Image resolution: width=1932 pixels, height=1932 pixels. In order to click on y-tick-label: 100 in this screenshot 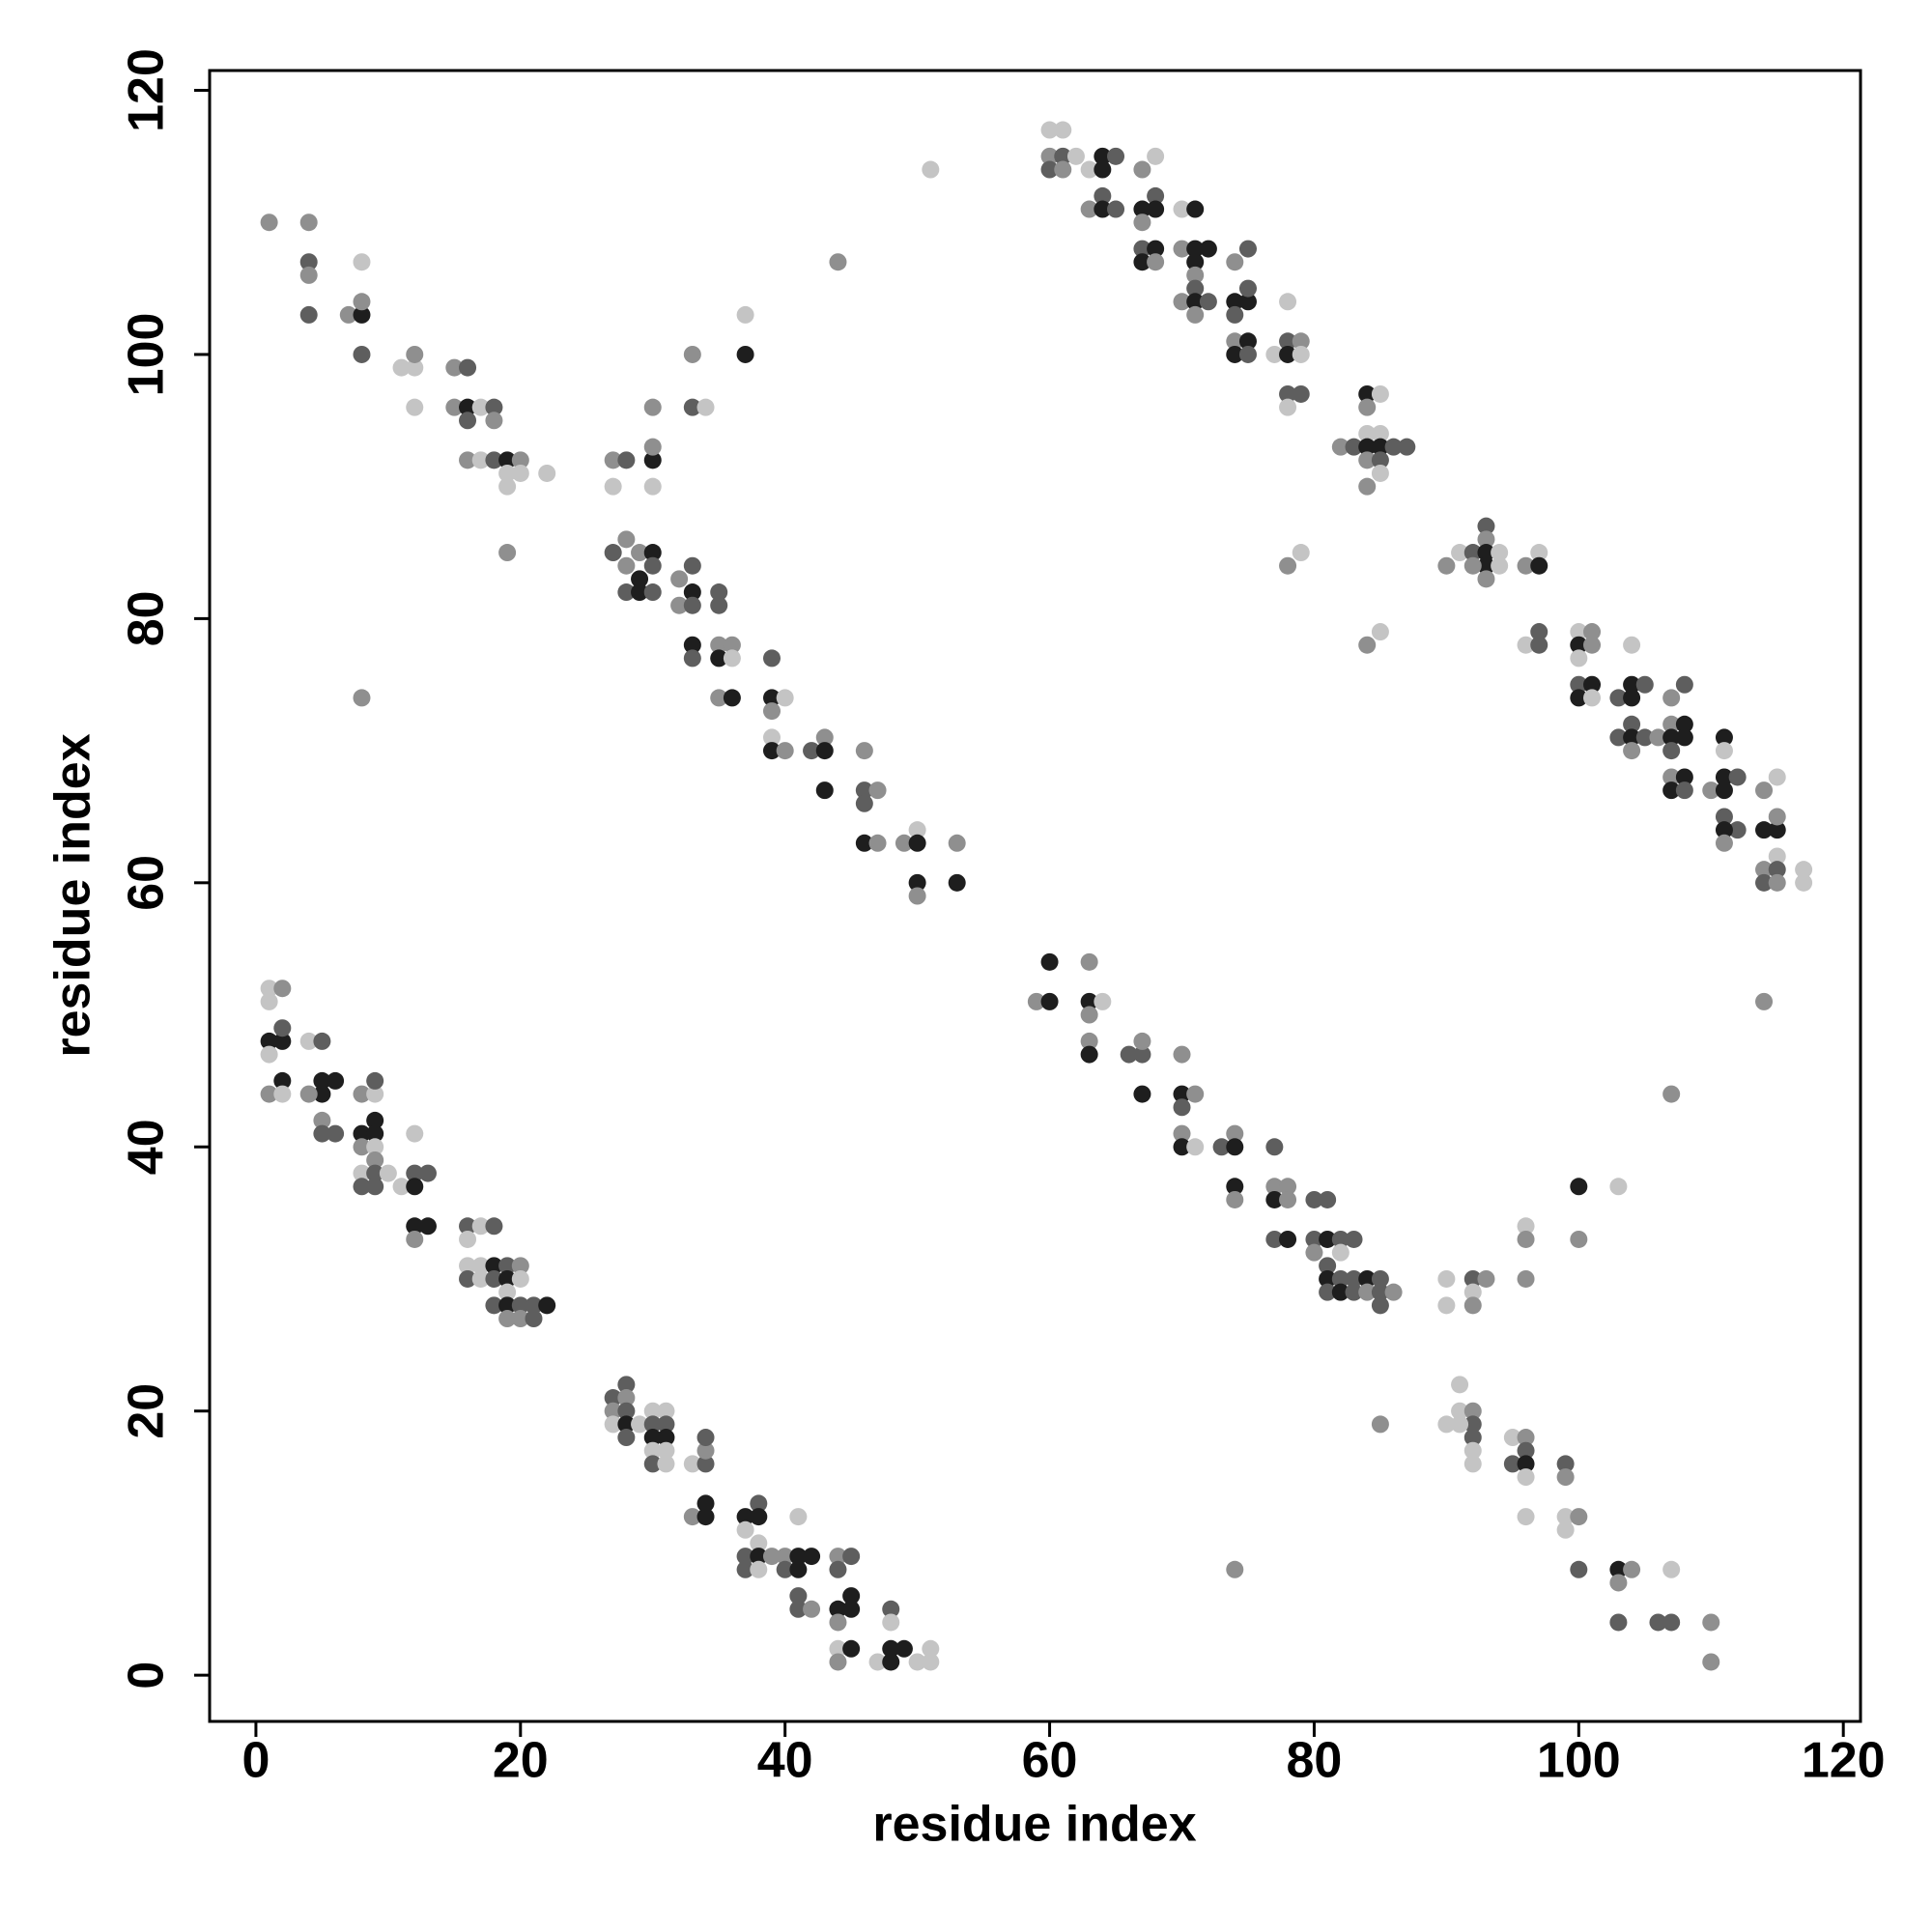, I will do `click(147, 355)`.